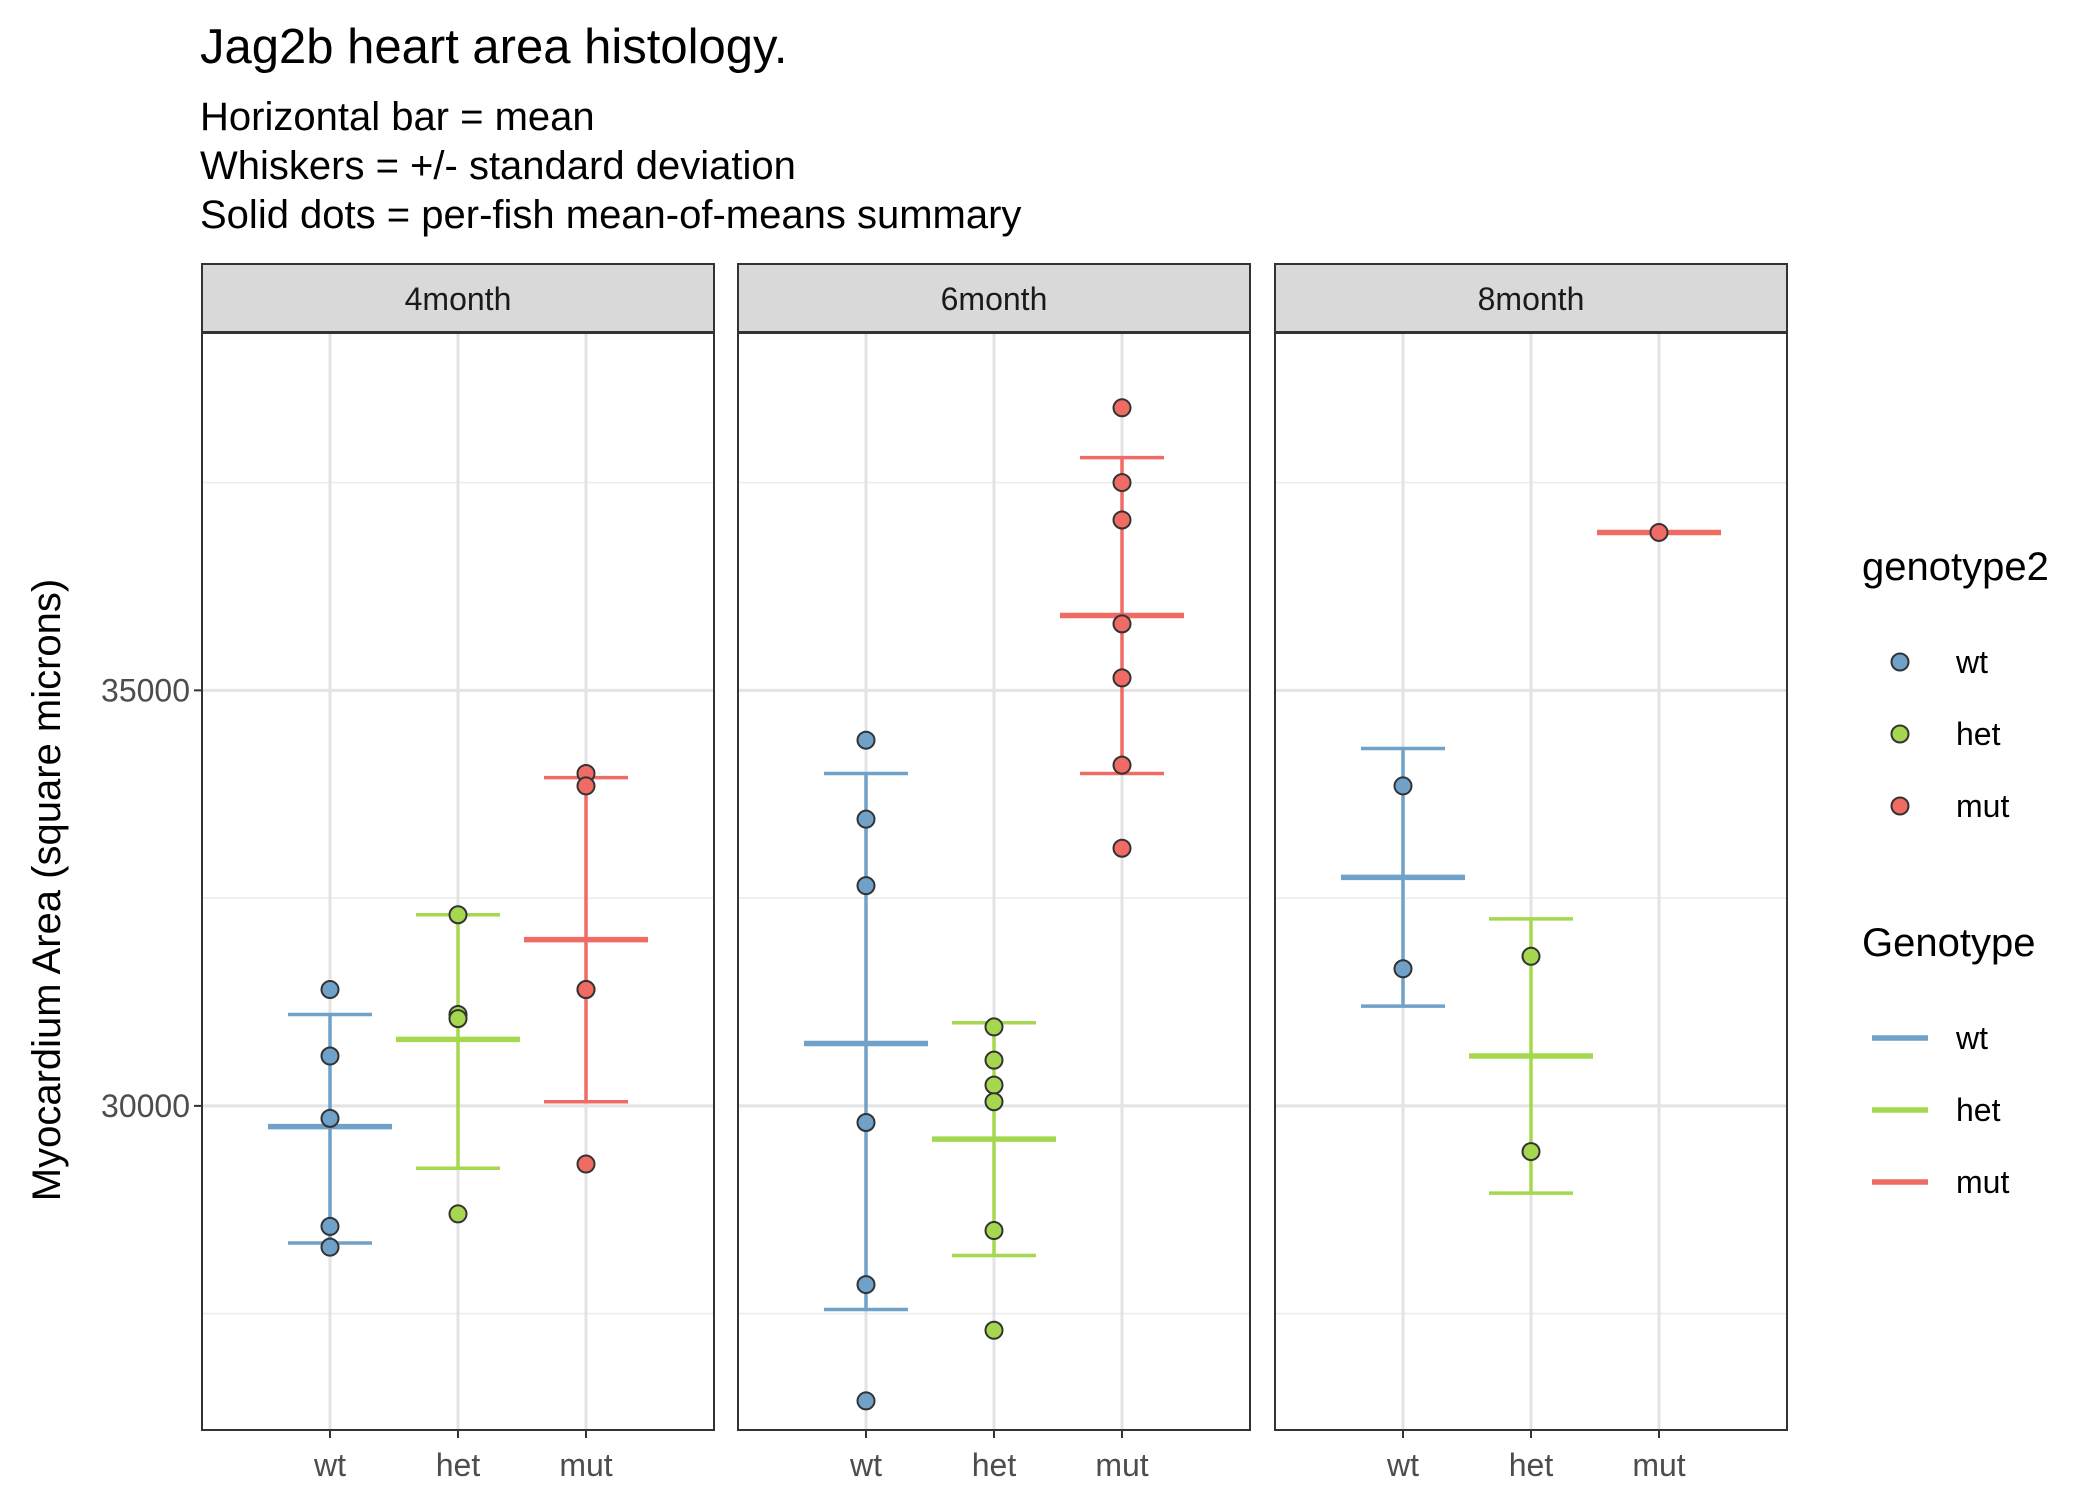  I want to click on legend-layer: genotype2 wt het mut Genotype wt het mut, so click(1955, 872).